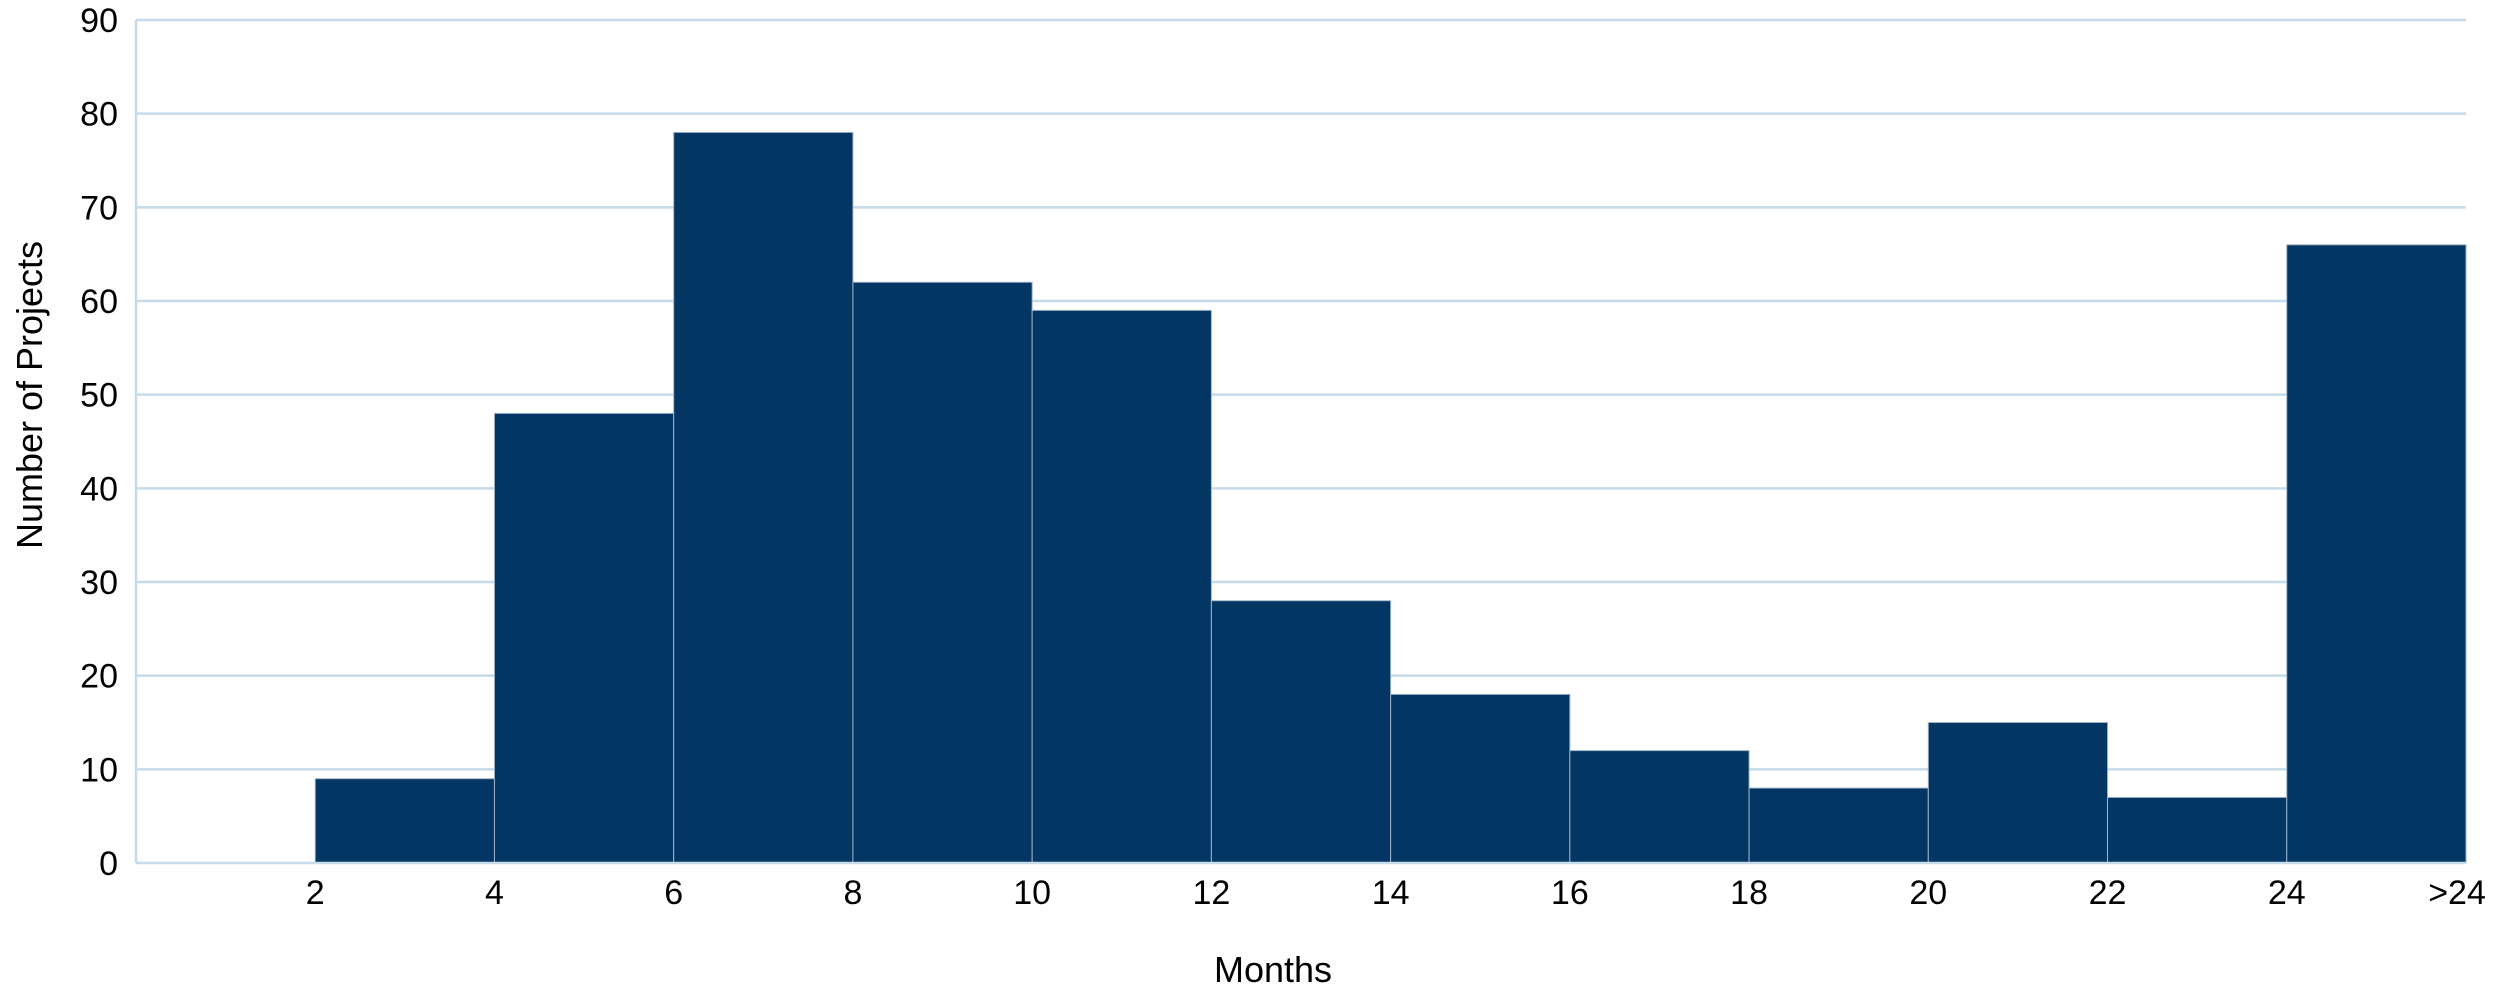 The width and height of the screenshot is (2501, 987). Describe the element at coordinates (494, 893) in the screenshot. I see `x-tick-label: 4` at that location.